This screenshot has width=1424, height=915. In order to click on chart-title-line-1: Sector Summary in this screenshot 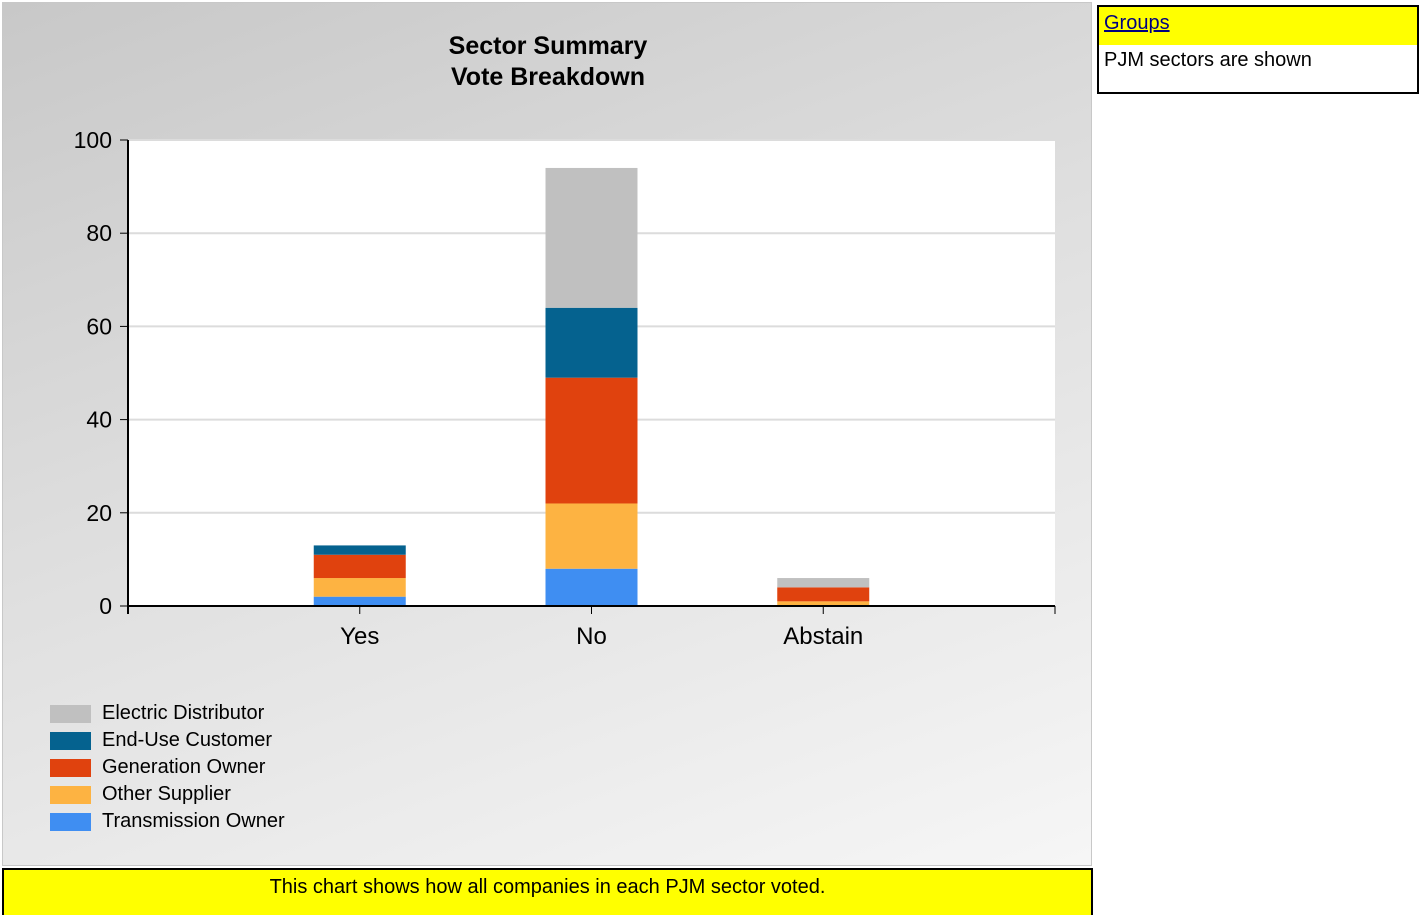, I will do `click(548, 46)`.